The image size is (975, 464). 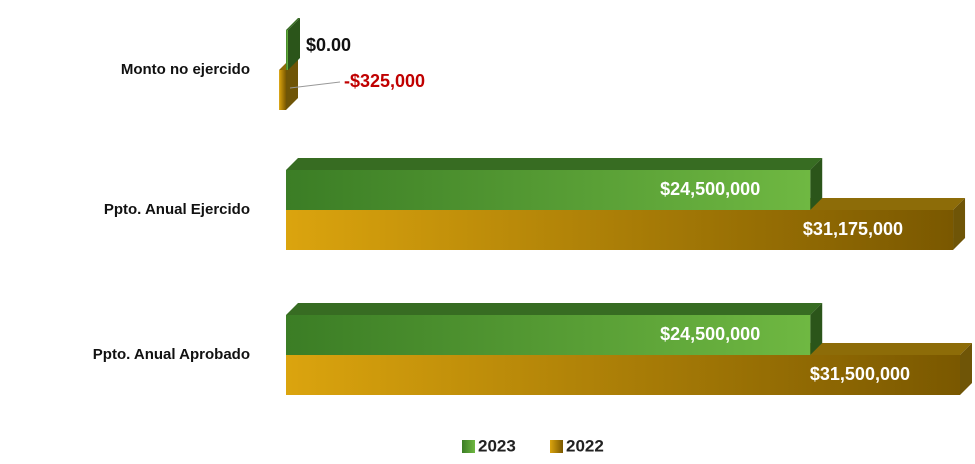 I want to click on value-label: $0.00, so click(x=328, y=45).